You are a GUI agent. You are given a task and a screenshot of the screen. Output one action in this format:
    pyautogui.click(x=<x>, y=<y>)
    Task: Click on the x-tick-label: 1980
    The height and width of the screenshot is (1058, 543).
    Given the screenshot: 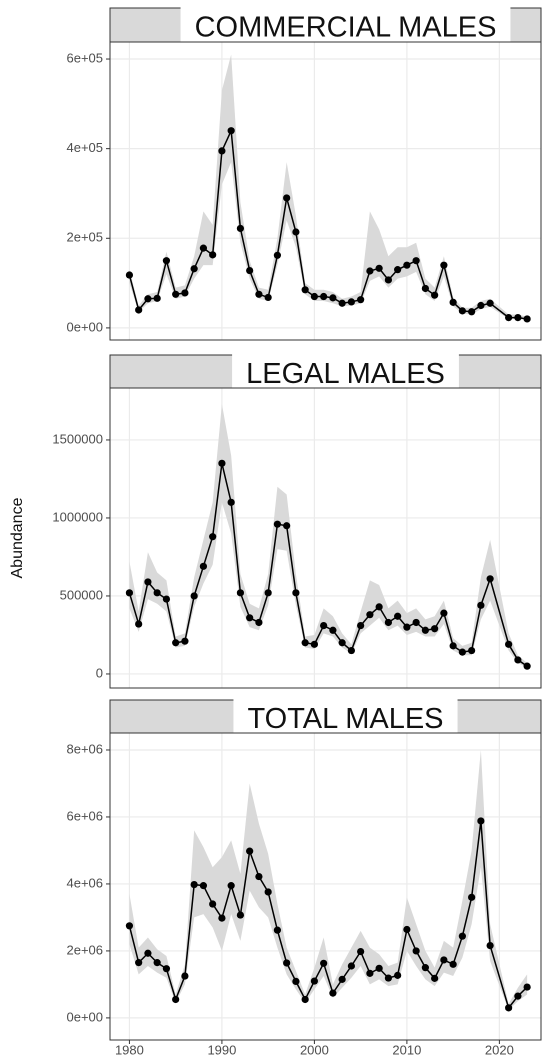 What is the action you would take?
    pyautogui.click(x=129, y=1049)
    